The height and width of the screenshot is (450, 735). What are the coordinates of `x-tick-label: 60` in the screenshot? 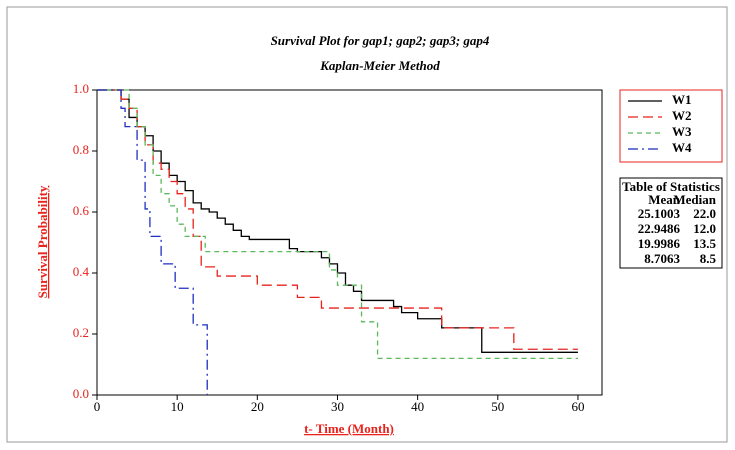 It's located at (577, 406).